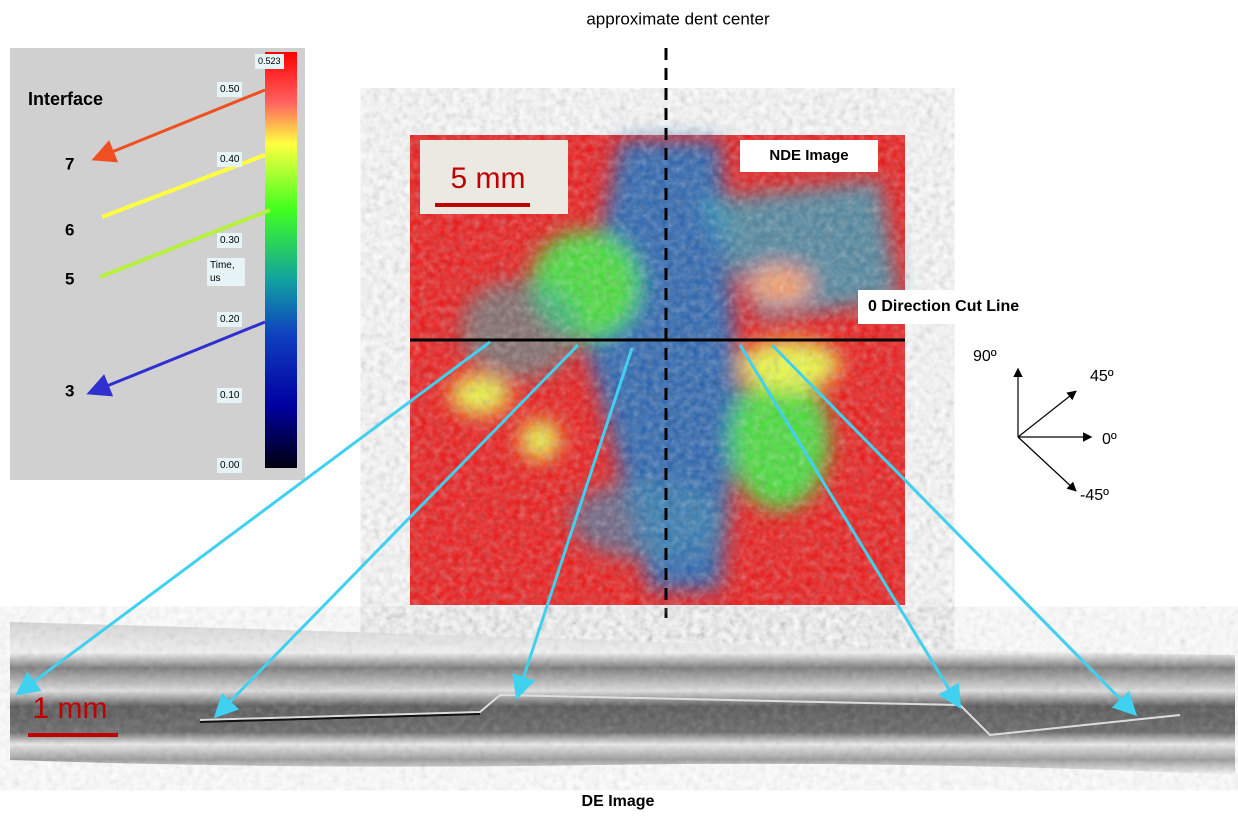  I want to click on scale-label: 0.00, so click(230, 465).